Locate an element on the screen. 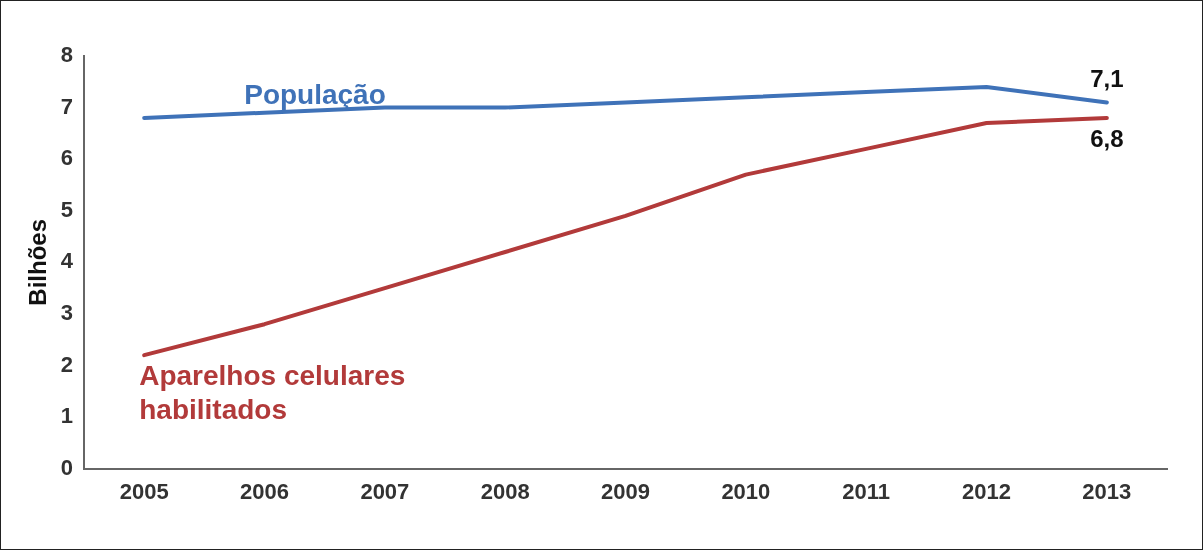  x-tick-label: 2010 is located at coordinates (746, 491).